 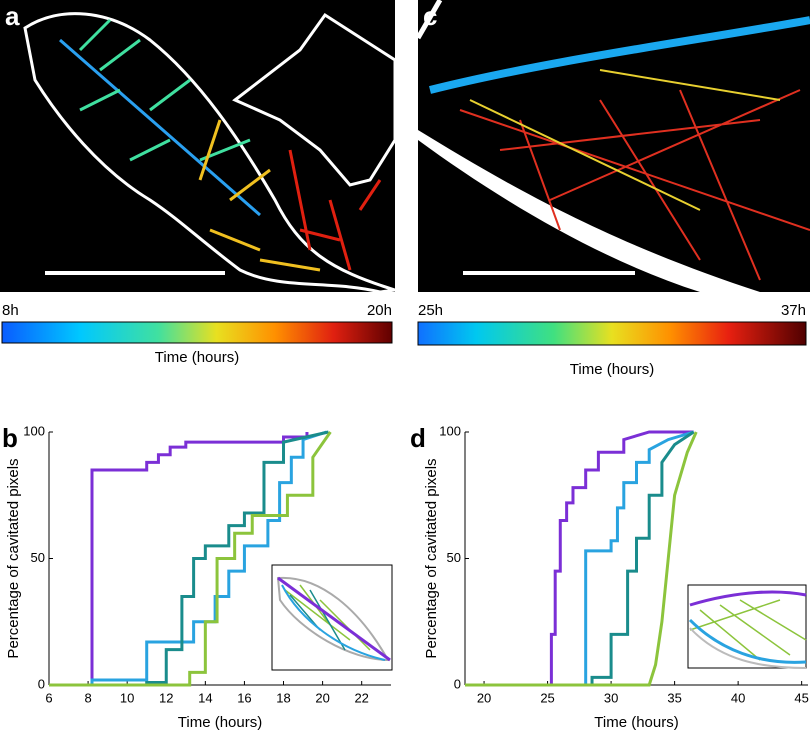 I want to click on colorbar-min-label: 8h, so click(x=10, y=310).